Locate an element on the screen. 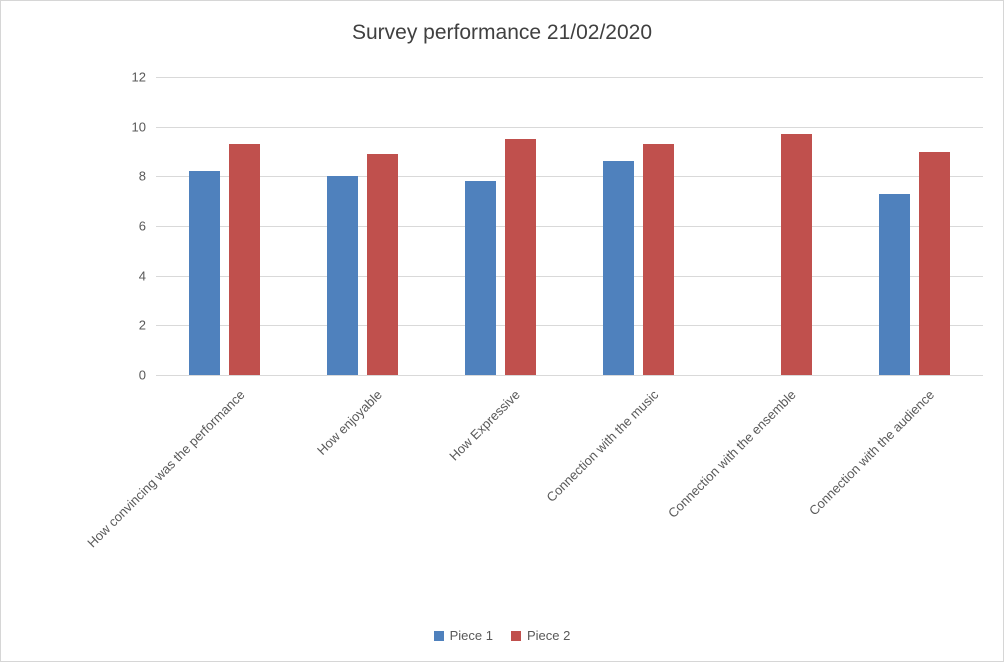  y-tick-label-6: 6 is located at coordinates (142, 226).